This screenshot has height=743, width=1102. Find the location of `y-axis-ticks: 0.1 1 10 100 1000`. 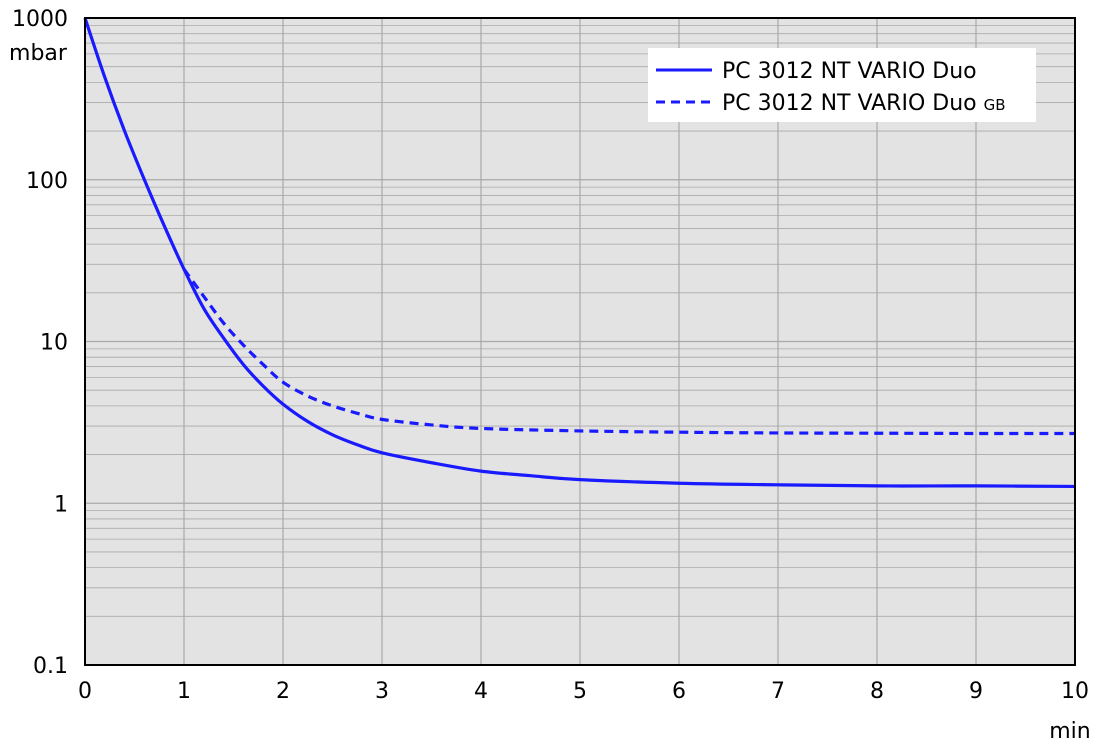

y-axis-ticks: 0.1 1 10 100 1000 is located at coordinates (40, 343).